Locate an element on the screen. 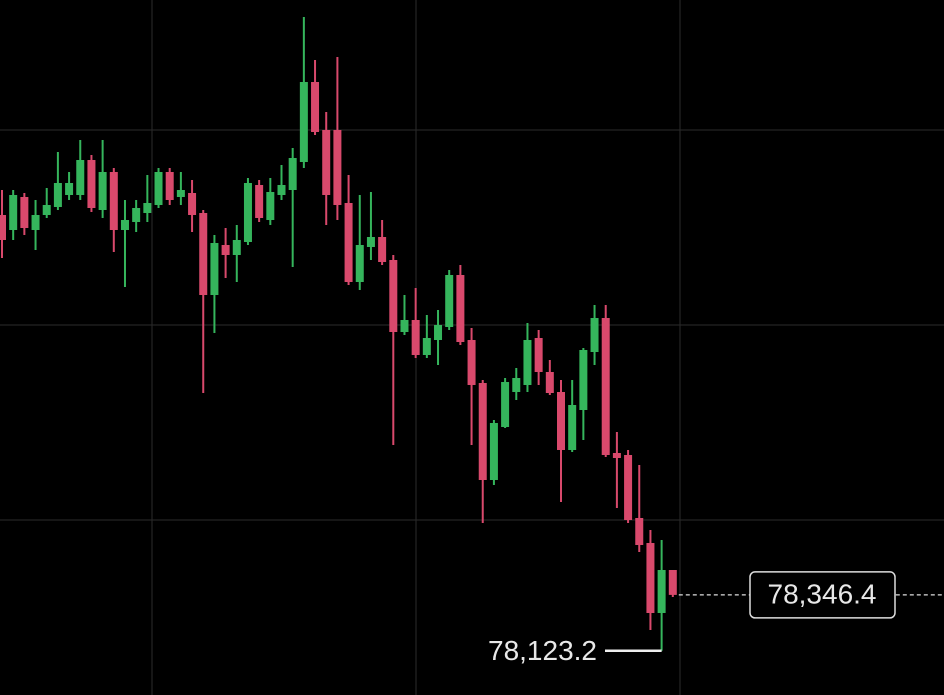 The height and width of the screenshot is (695, 944). low-label: 78,123.2 is located at coordinates (542, 650).